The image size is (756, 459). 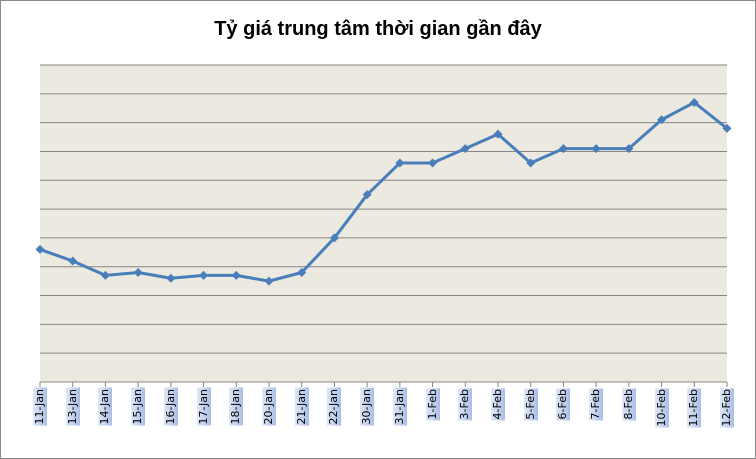 What do you see at coordinates (203, 407) in the screenshot?
I see `x-tick-label: 17-Jan` at bounding box center [203, 407].